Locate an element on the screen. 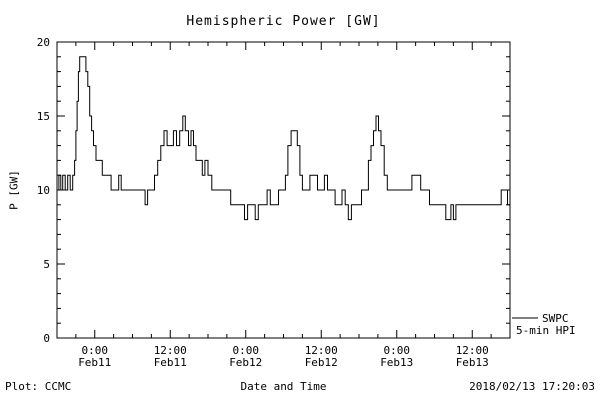  plot-source-label: Plot: CCMC is located at coordinates (38, 386).